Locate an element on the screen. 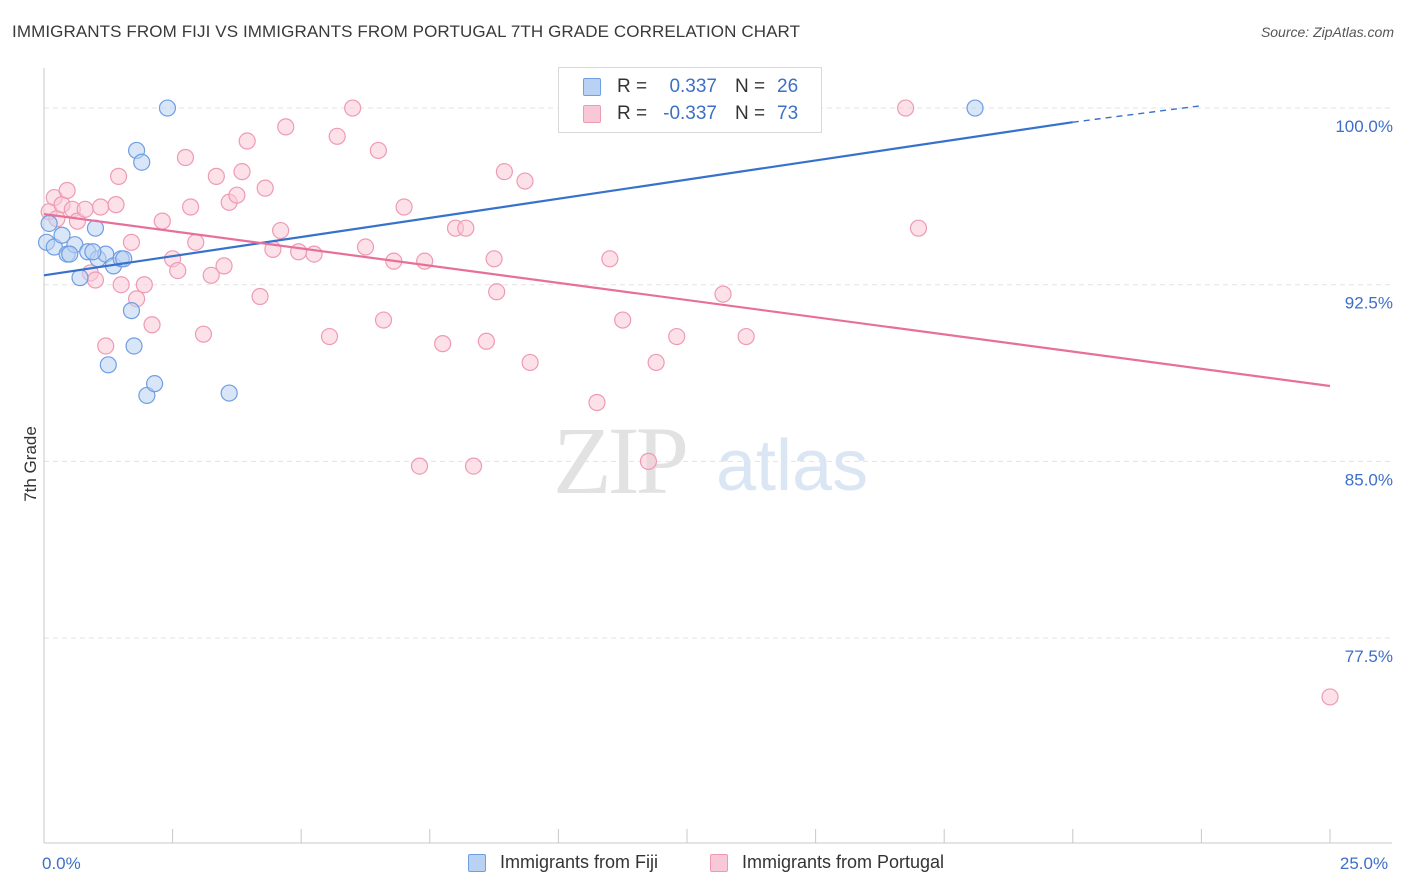  fiji-swatch is located at coordinates (592, 87).